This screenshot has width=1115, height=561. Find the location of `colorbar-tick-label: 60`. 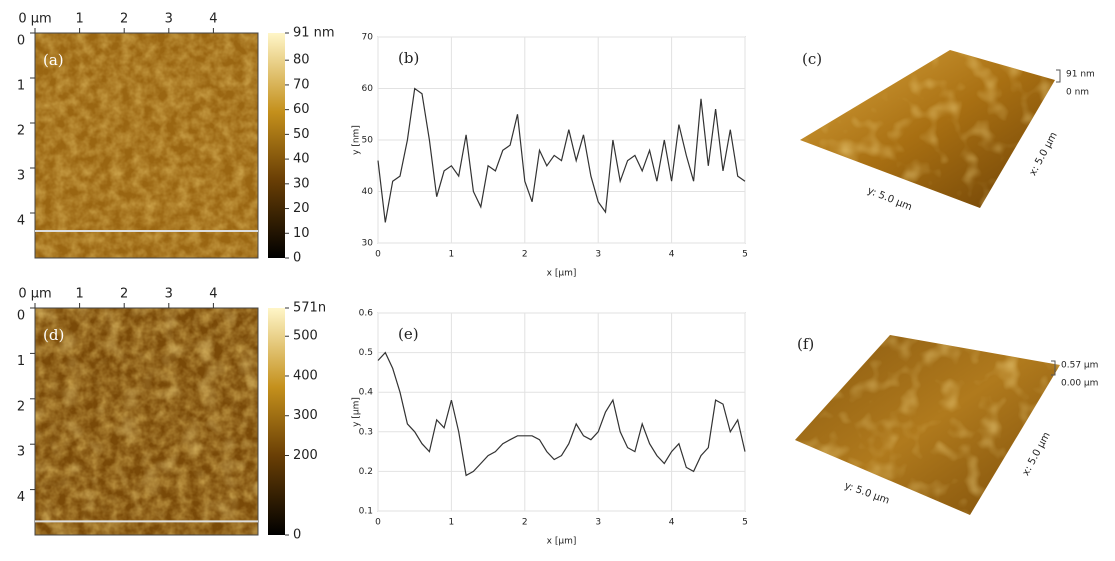

colorbar-tick-label: 60 is located at coordinates (301, 109).